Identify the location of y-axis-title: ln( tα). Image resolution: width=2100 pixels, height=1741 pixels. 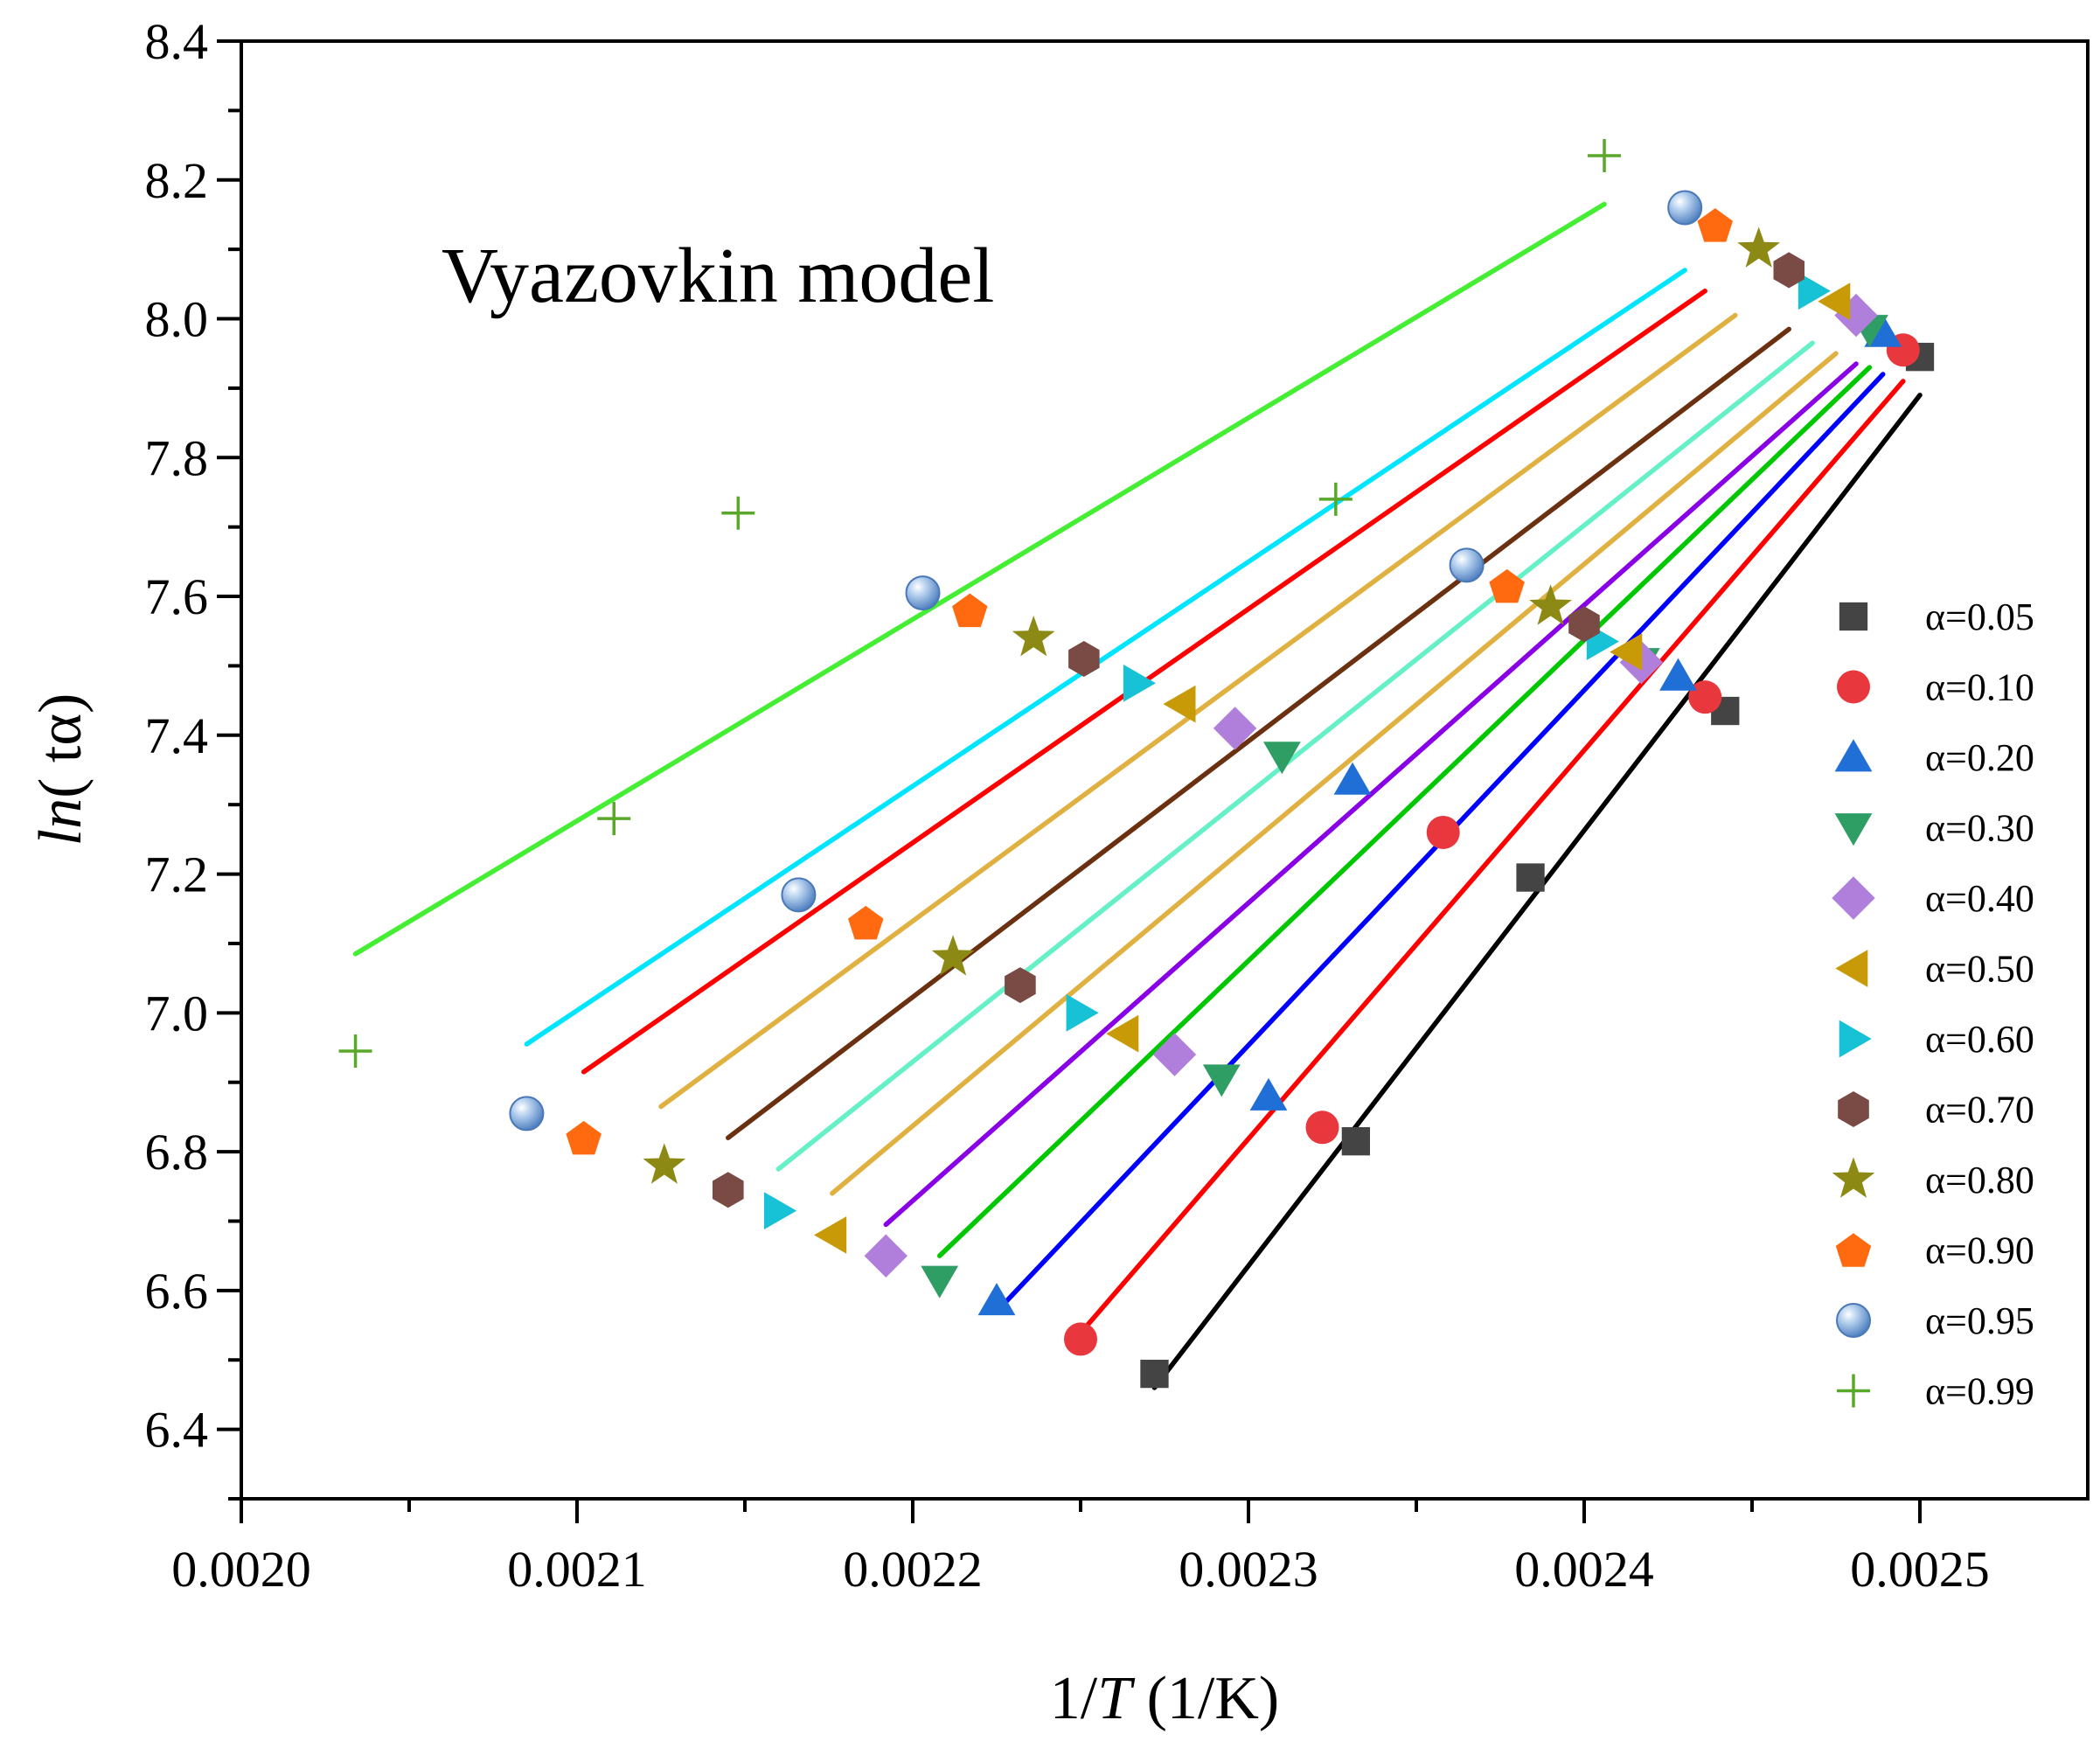
(61, 769).